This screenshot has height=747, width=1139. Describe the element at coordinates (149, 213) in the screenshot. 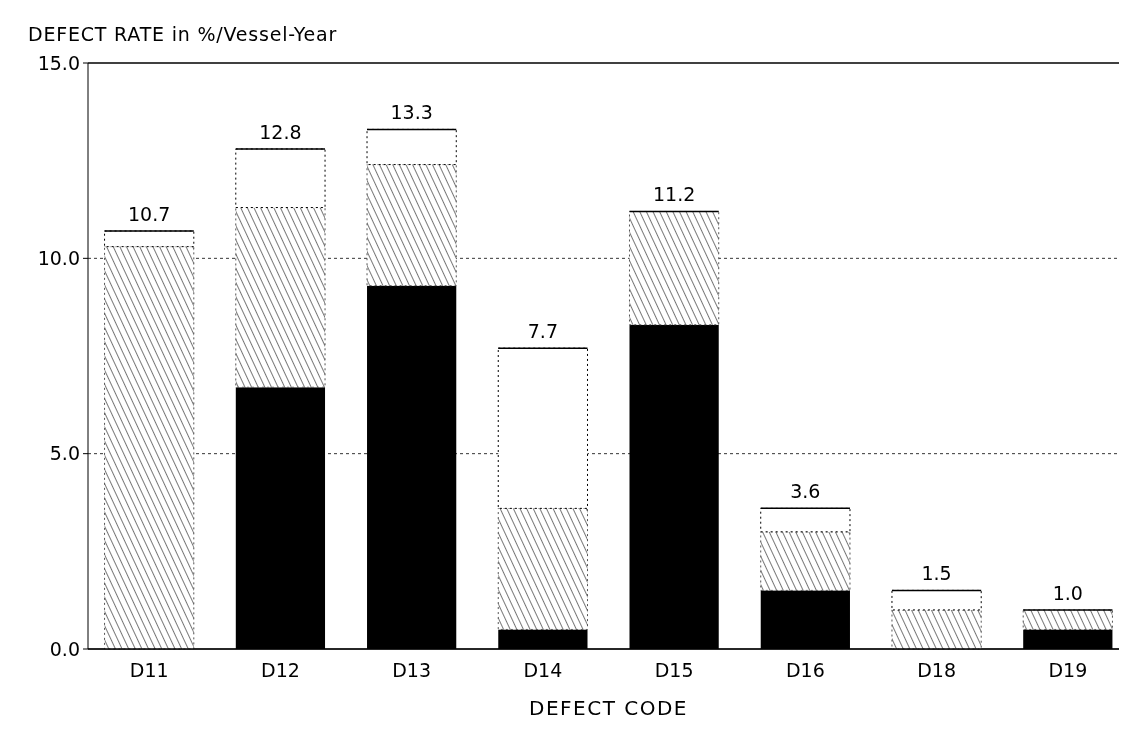

I see `total-label: 10.7` at that location.